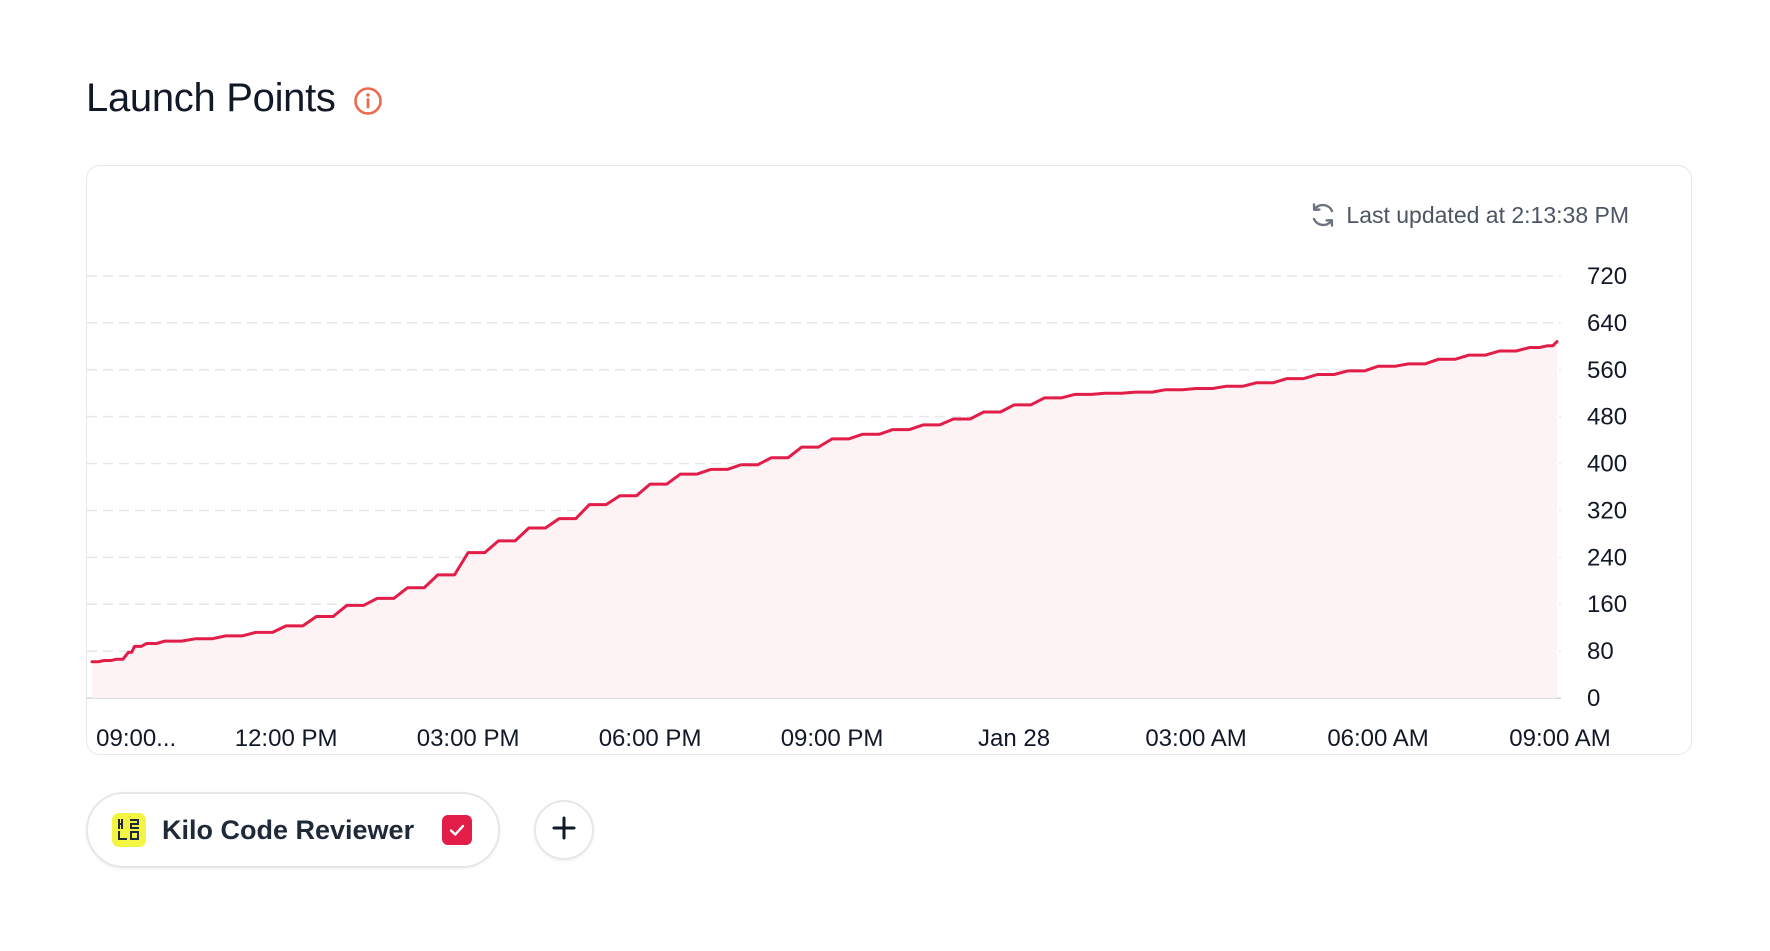 This screenshot has width=1770, height=951. What do you see at coordinates (1607, 276) in the screenshot?
I see `y-tick-label: 720` at bounding box center [1607, 276].